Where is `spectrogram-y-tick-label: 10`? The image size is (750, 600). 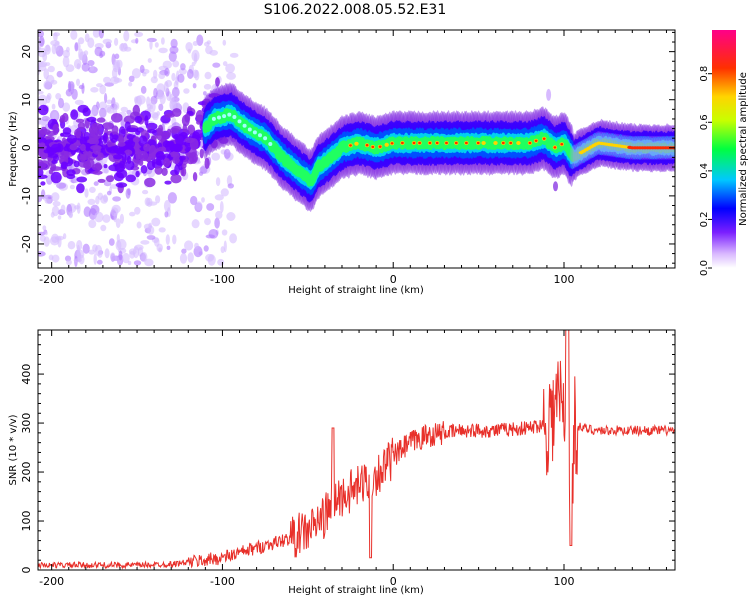 spectrogram-y-tick-label: 10 is located at coordinates (26, 100).